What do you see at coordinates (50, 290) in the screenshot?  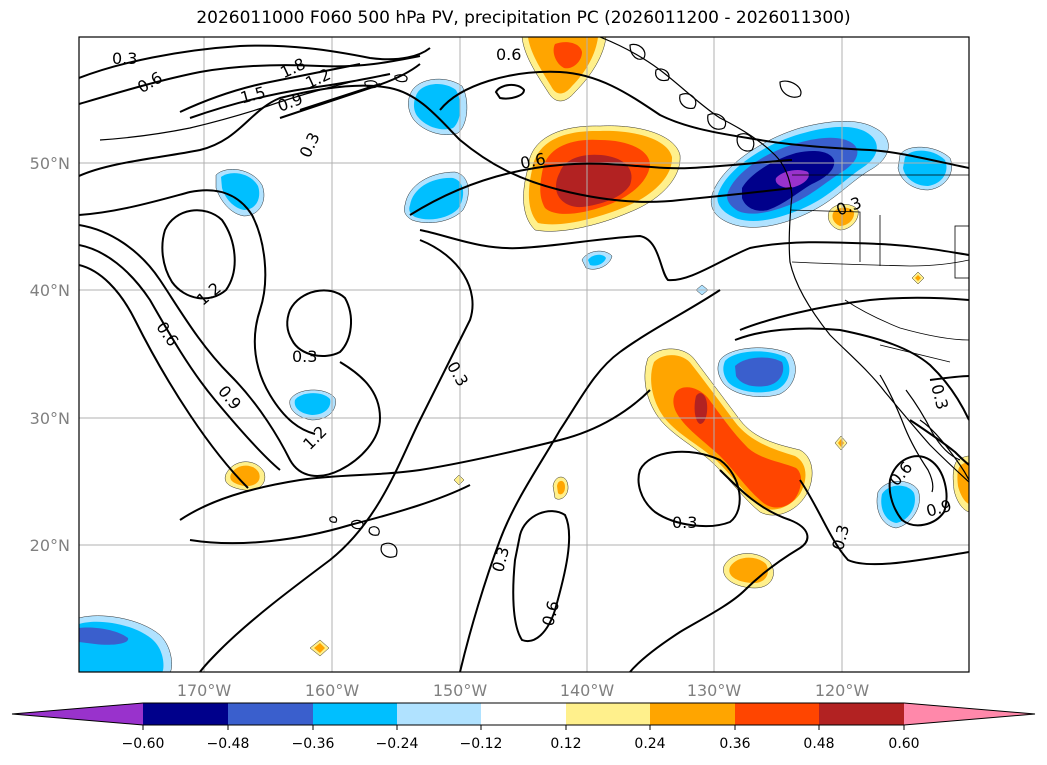 I see `lat-label: 40°N` at bounding box center [50, 290].